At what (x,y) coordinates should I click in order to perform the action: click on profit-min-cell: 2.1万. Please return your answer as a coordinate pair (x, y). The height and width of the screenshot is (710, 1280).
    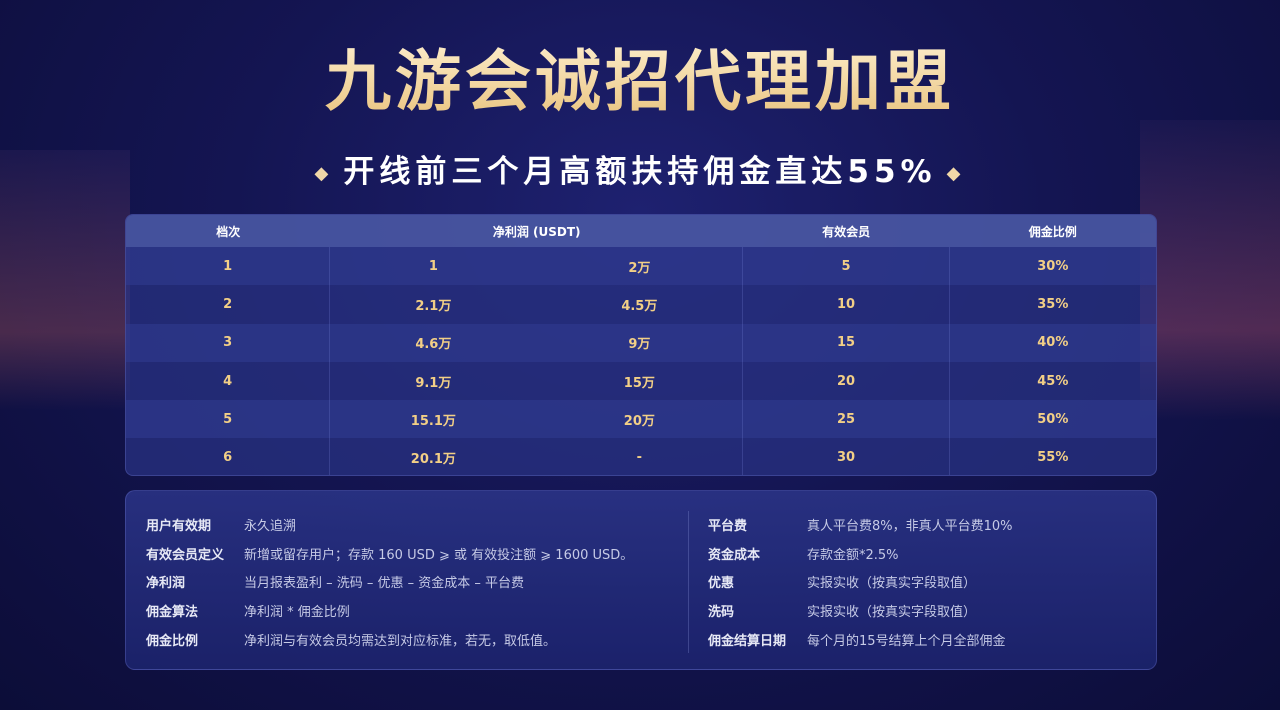
    Looking at the image, I should click on (433, 306).